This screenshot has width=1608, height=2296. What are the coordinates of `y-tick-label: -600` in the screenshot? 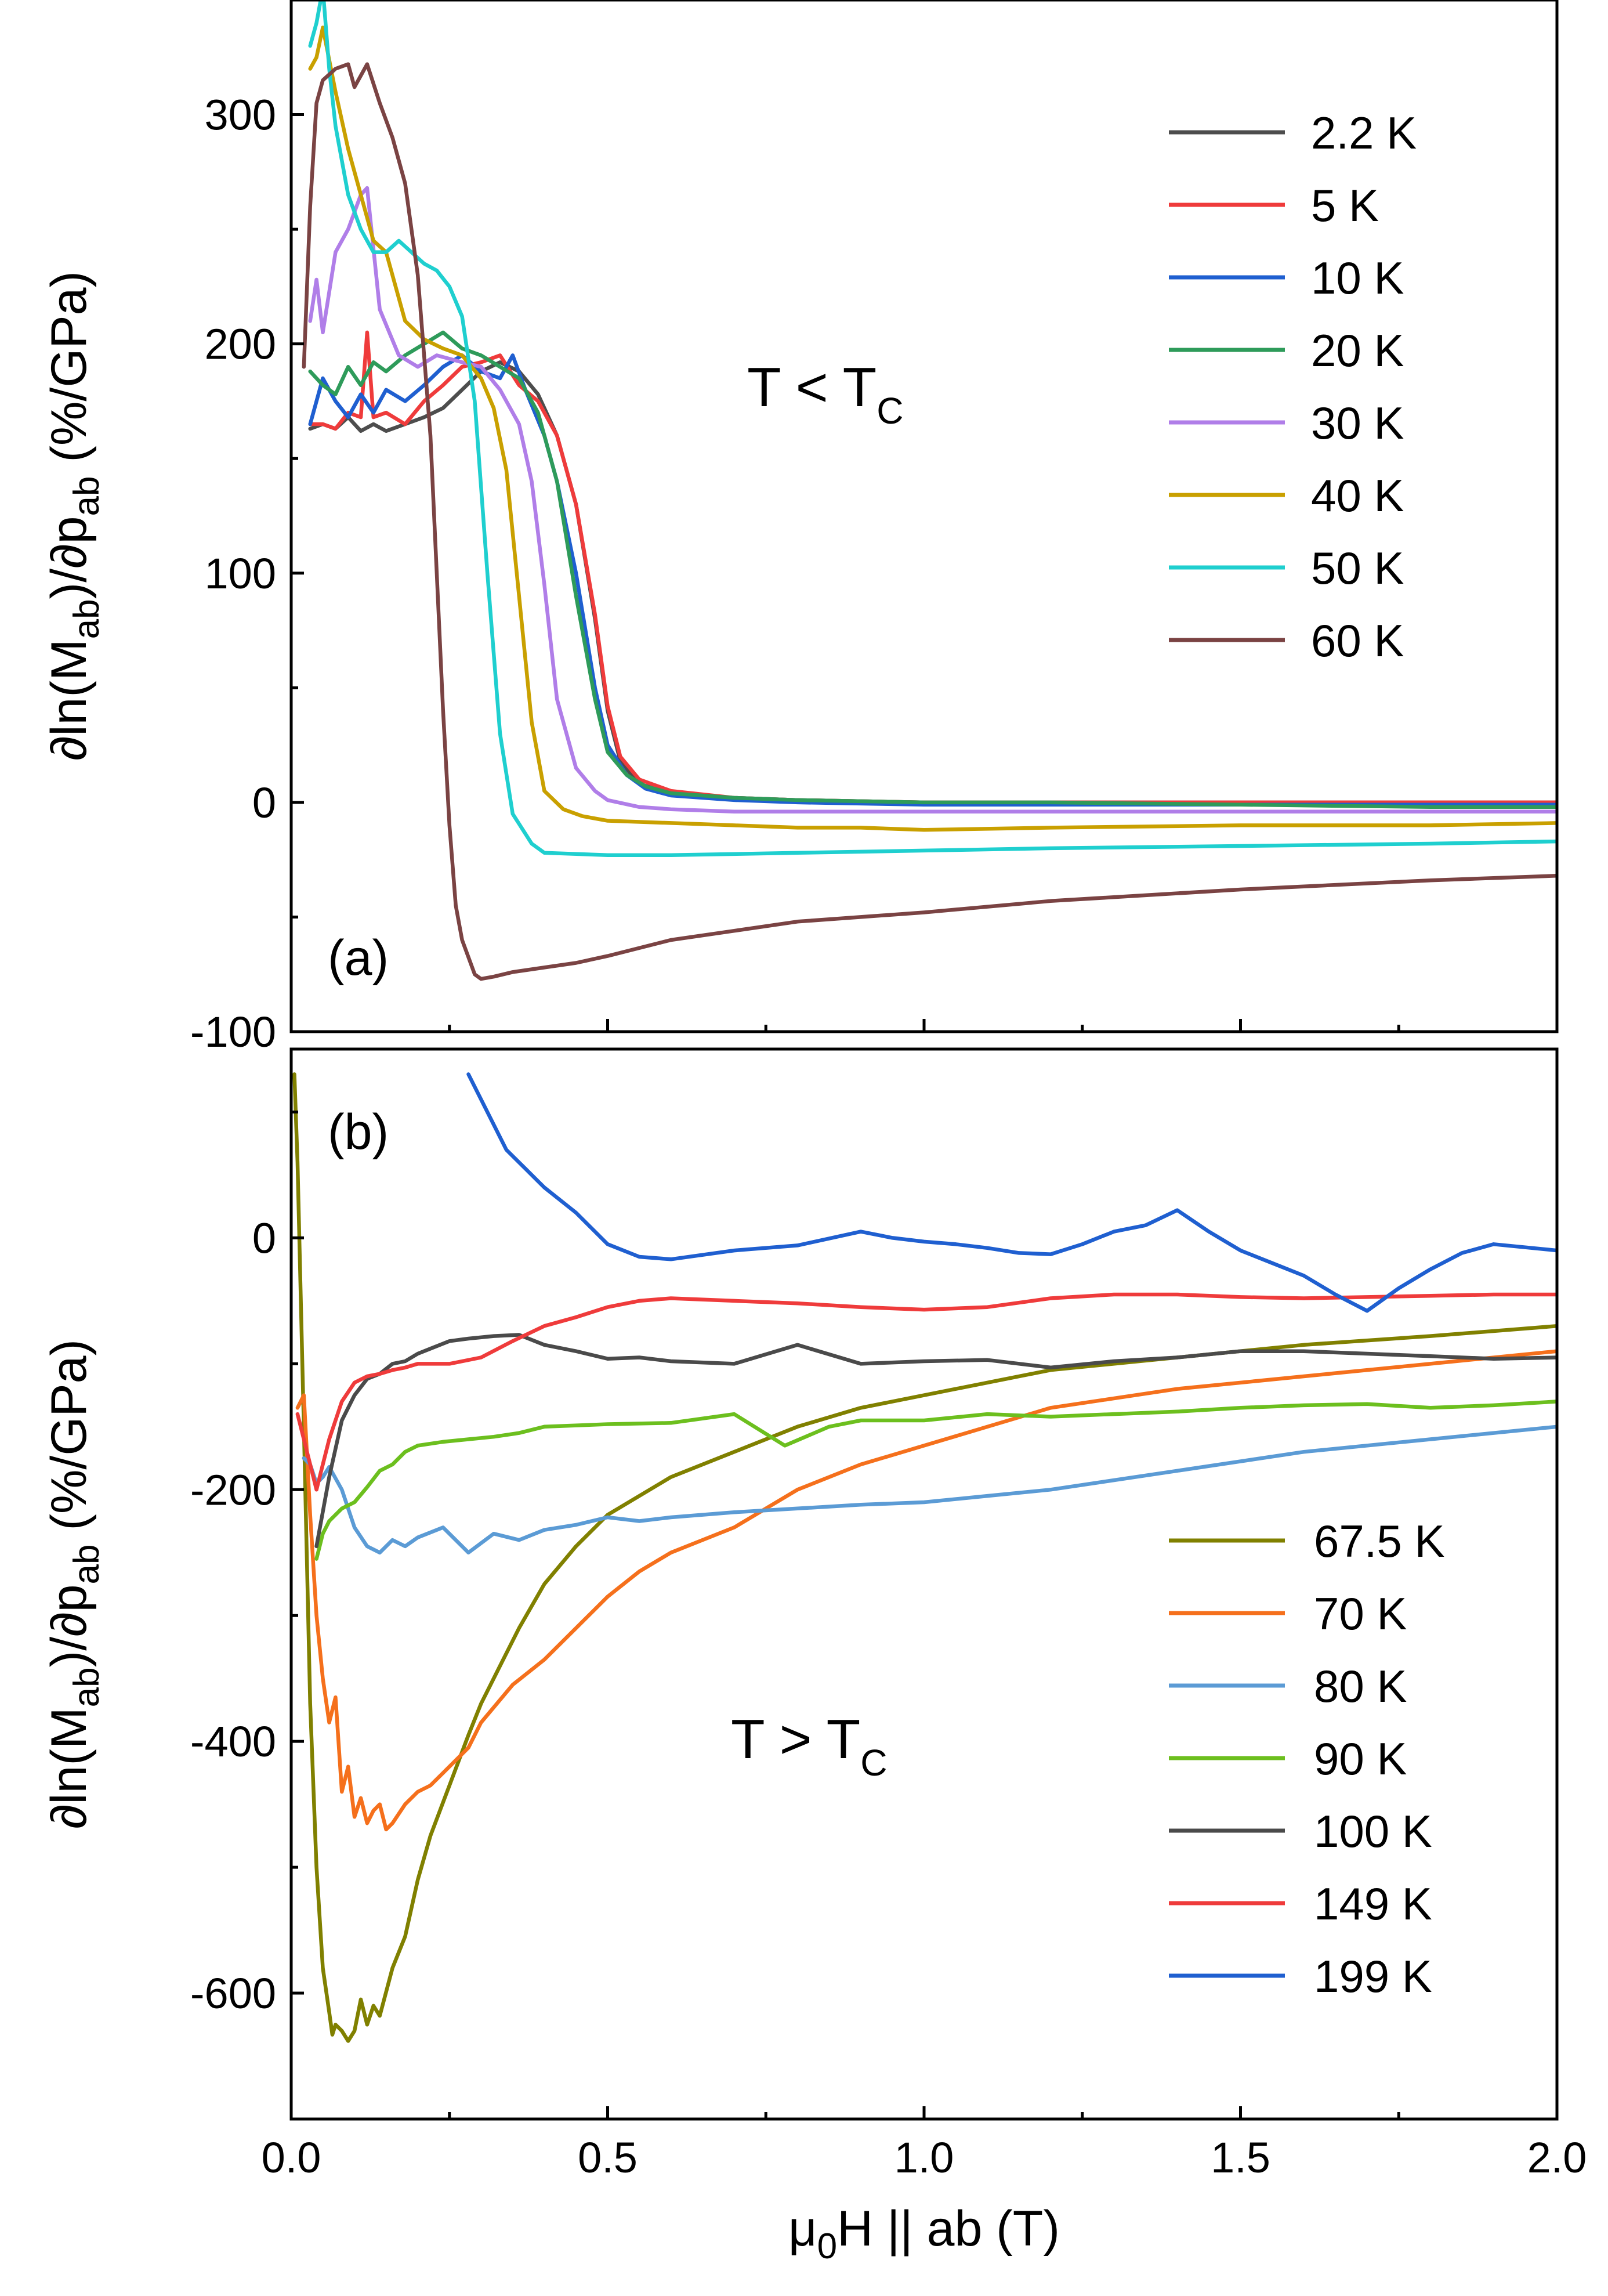 It's located at (233, 1993).